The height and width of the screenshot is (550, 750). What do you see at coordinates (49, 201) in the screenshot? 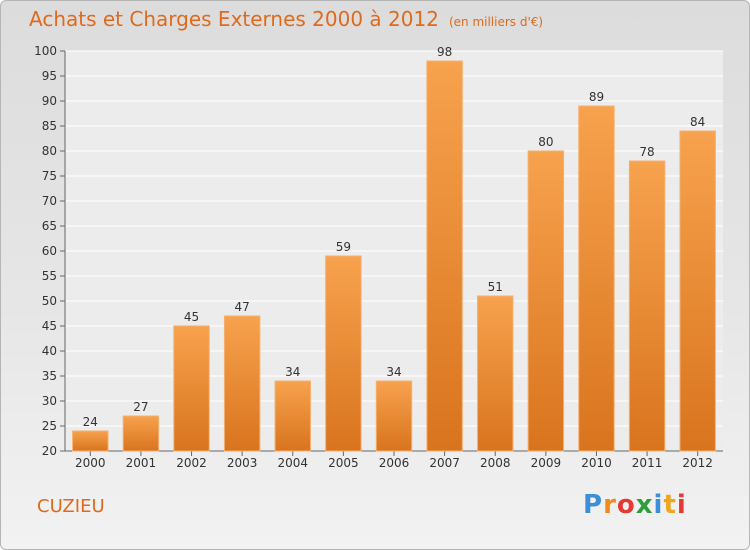
I see `y-tick-label: 70` at bounding box center [49, 201].